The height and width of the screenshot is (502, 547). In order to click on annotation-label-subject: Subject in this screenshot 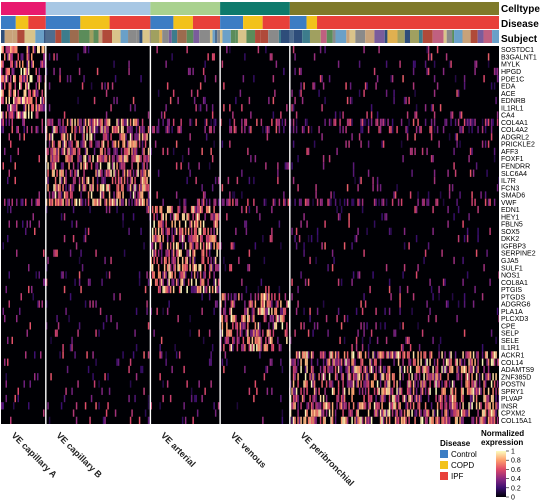, I will do `click(519, 39)`.